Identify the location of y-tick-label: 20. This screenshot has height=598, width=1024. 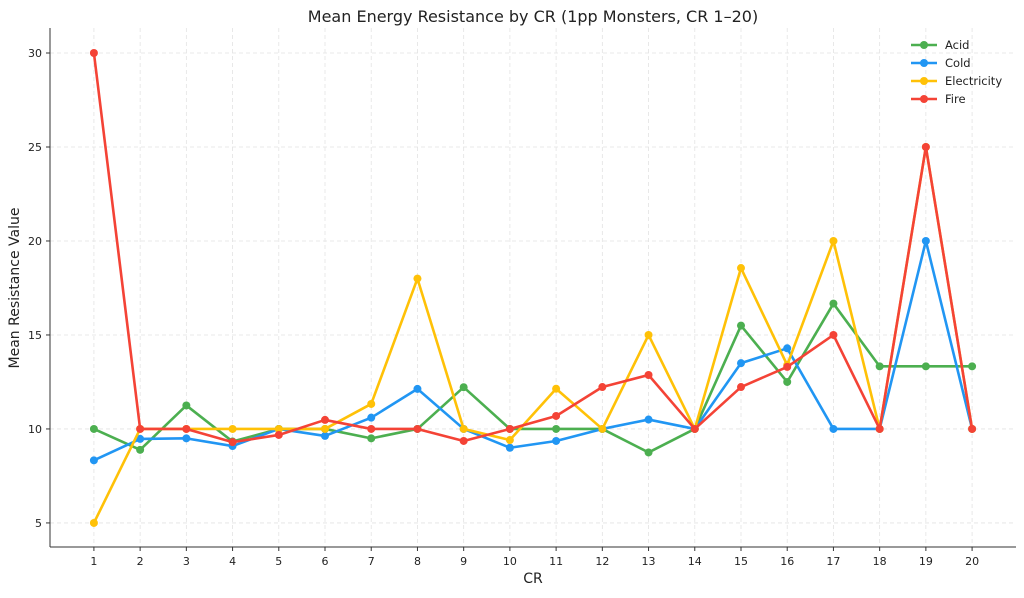
(35, 241).